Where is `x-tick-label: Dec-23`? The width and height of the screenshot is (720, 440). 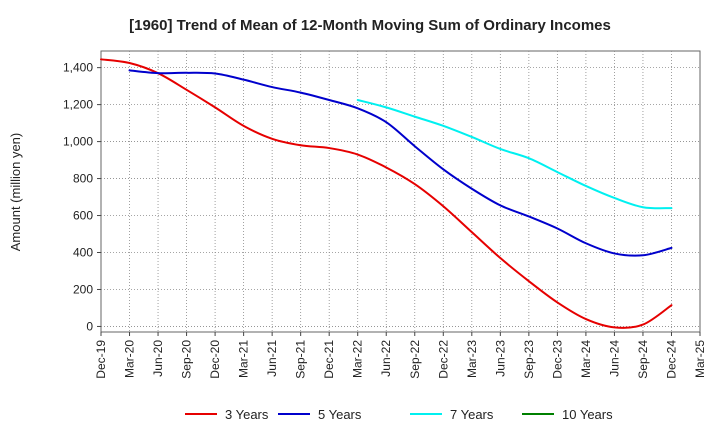 x-tick-label: Dec-23 is located at coordinates (557, 359).